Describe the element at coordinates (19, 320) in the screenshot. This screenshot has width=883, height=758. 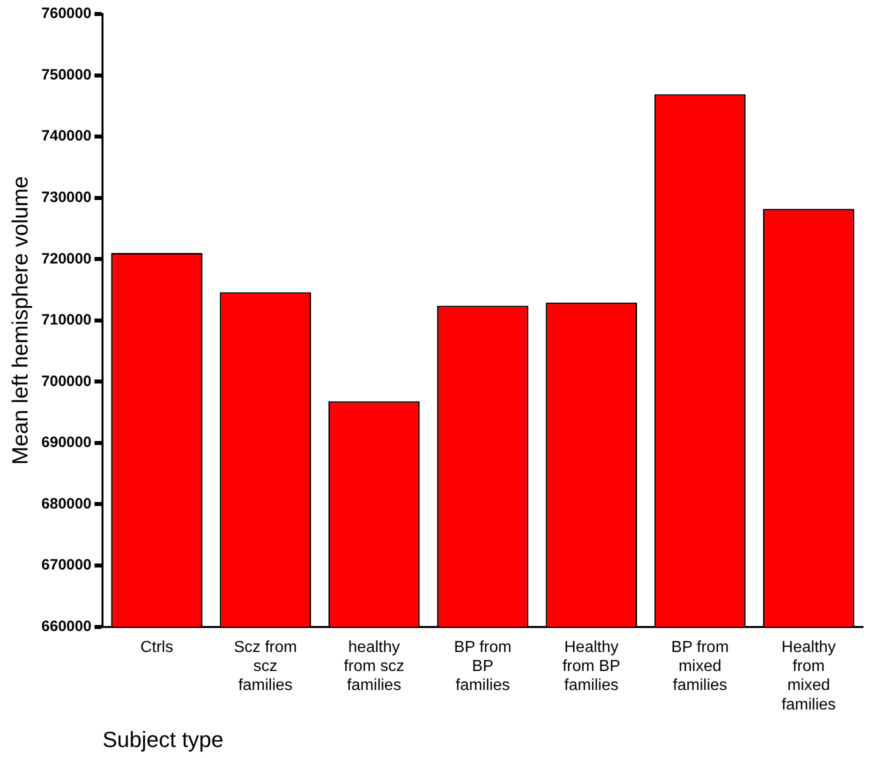
I see `y-axis-title: Mean left hemisphere volume` at that location.